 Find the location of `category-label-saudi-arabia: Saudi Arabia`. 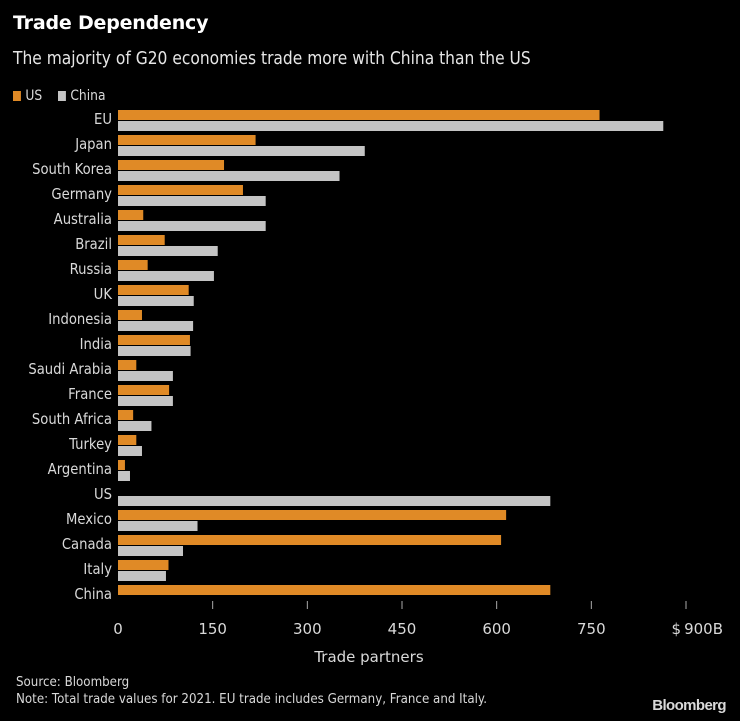

category-label-saudi-arabia: Saudi Arabia is located at coordinates (70, 369).